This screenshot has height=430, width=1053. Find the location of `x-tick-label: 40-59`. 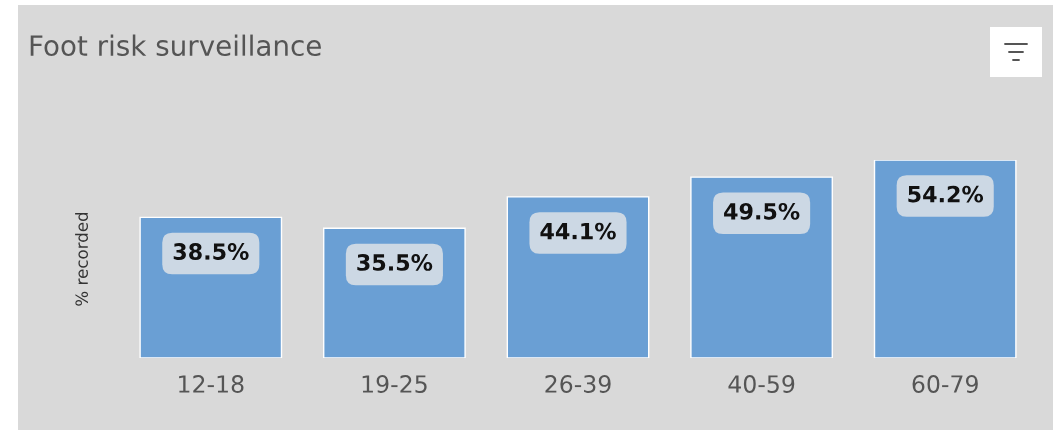

x-tick-label: 40-59 is located at coordinates (761, 384).